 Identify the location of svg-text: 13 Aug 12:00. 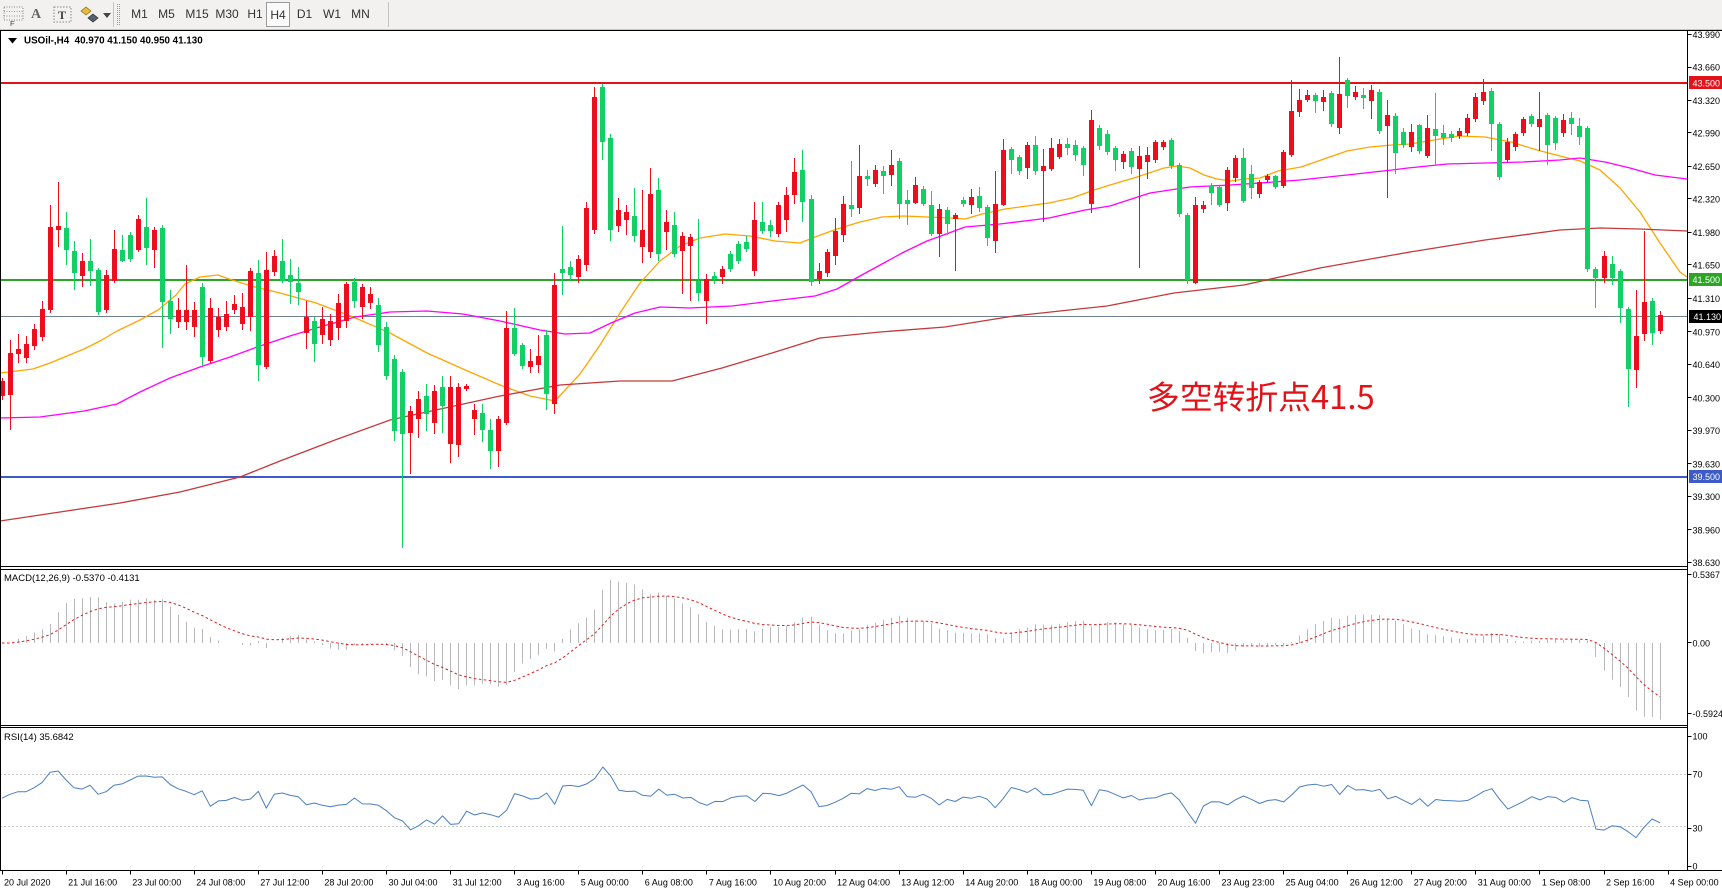
(927, 883).